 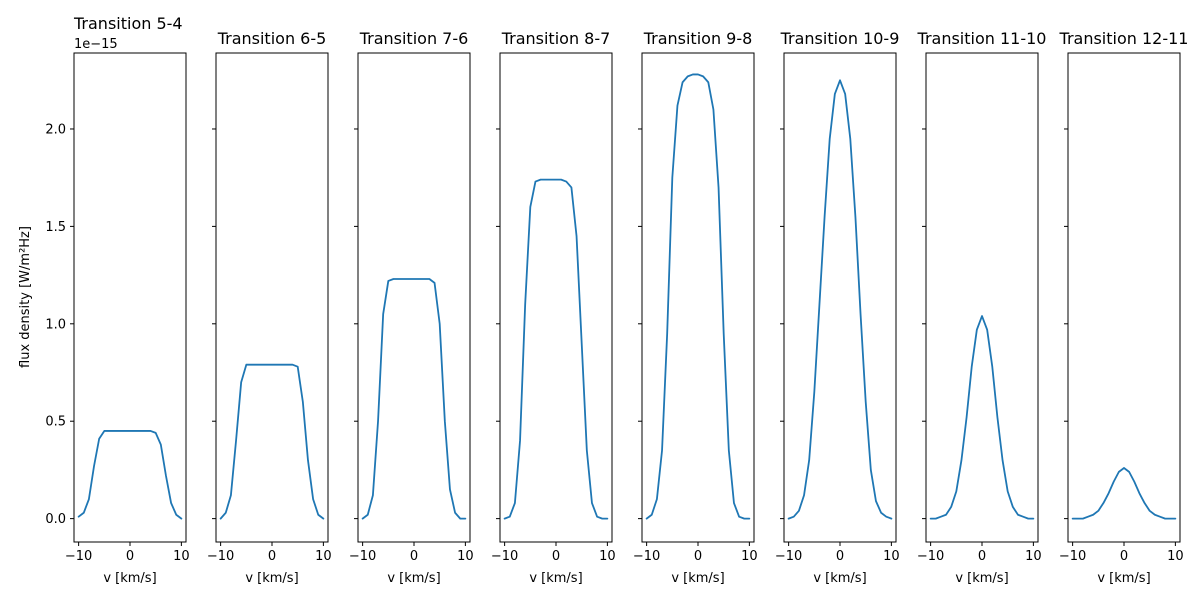 I want to click on panel-4: Transition 8-7 −10 0 10 v [km/s], so click(x=553, y=307).